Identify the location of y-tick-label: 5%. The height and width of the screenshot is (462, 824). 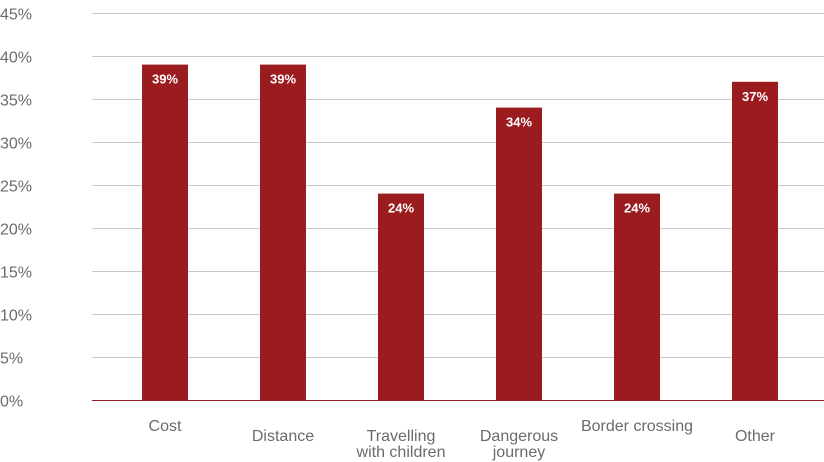
(11, 359).